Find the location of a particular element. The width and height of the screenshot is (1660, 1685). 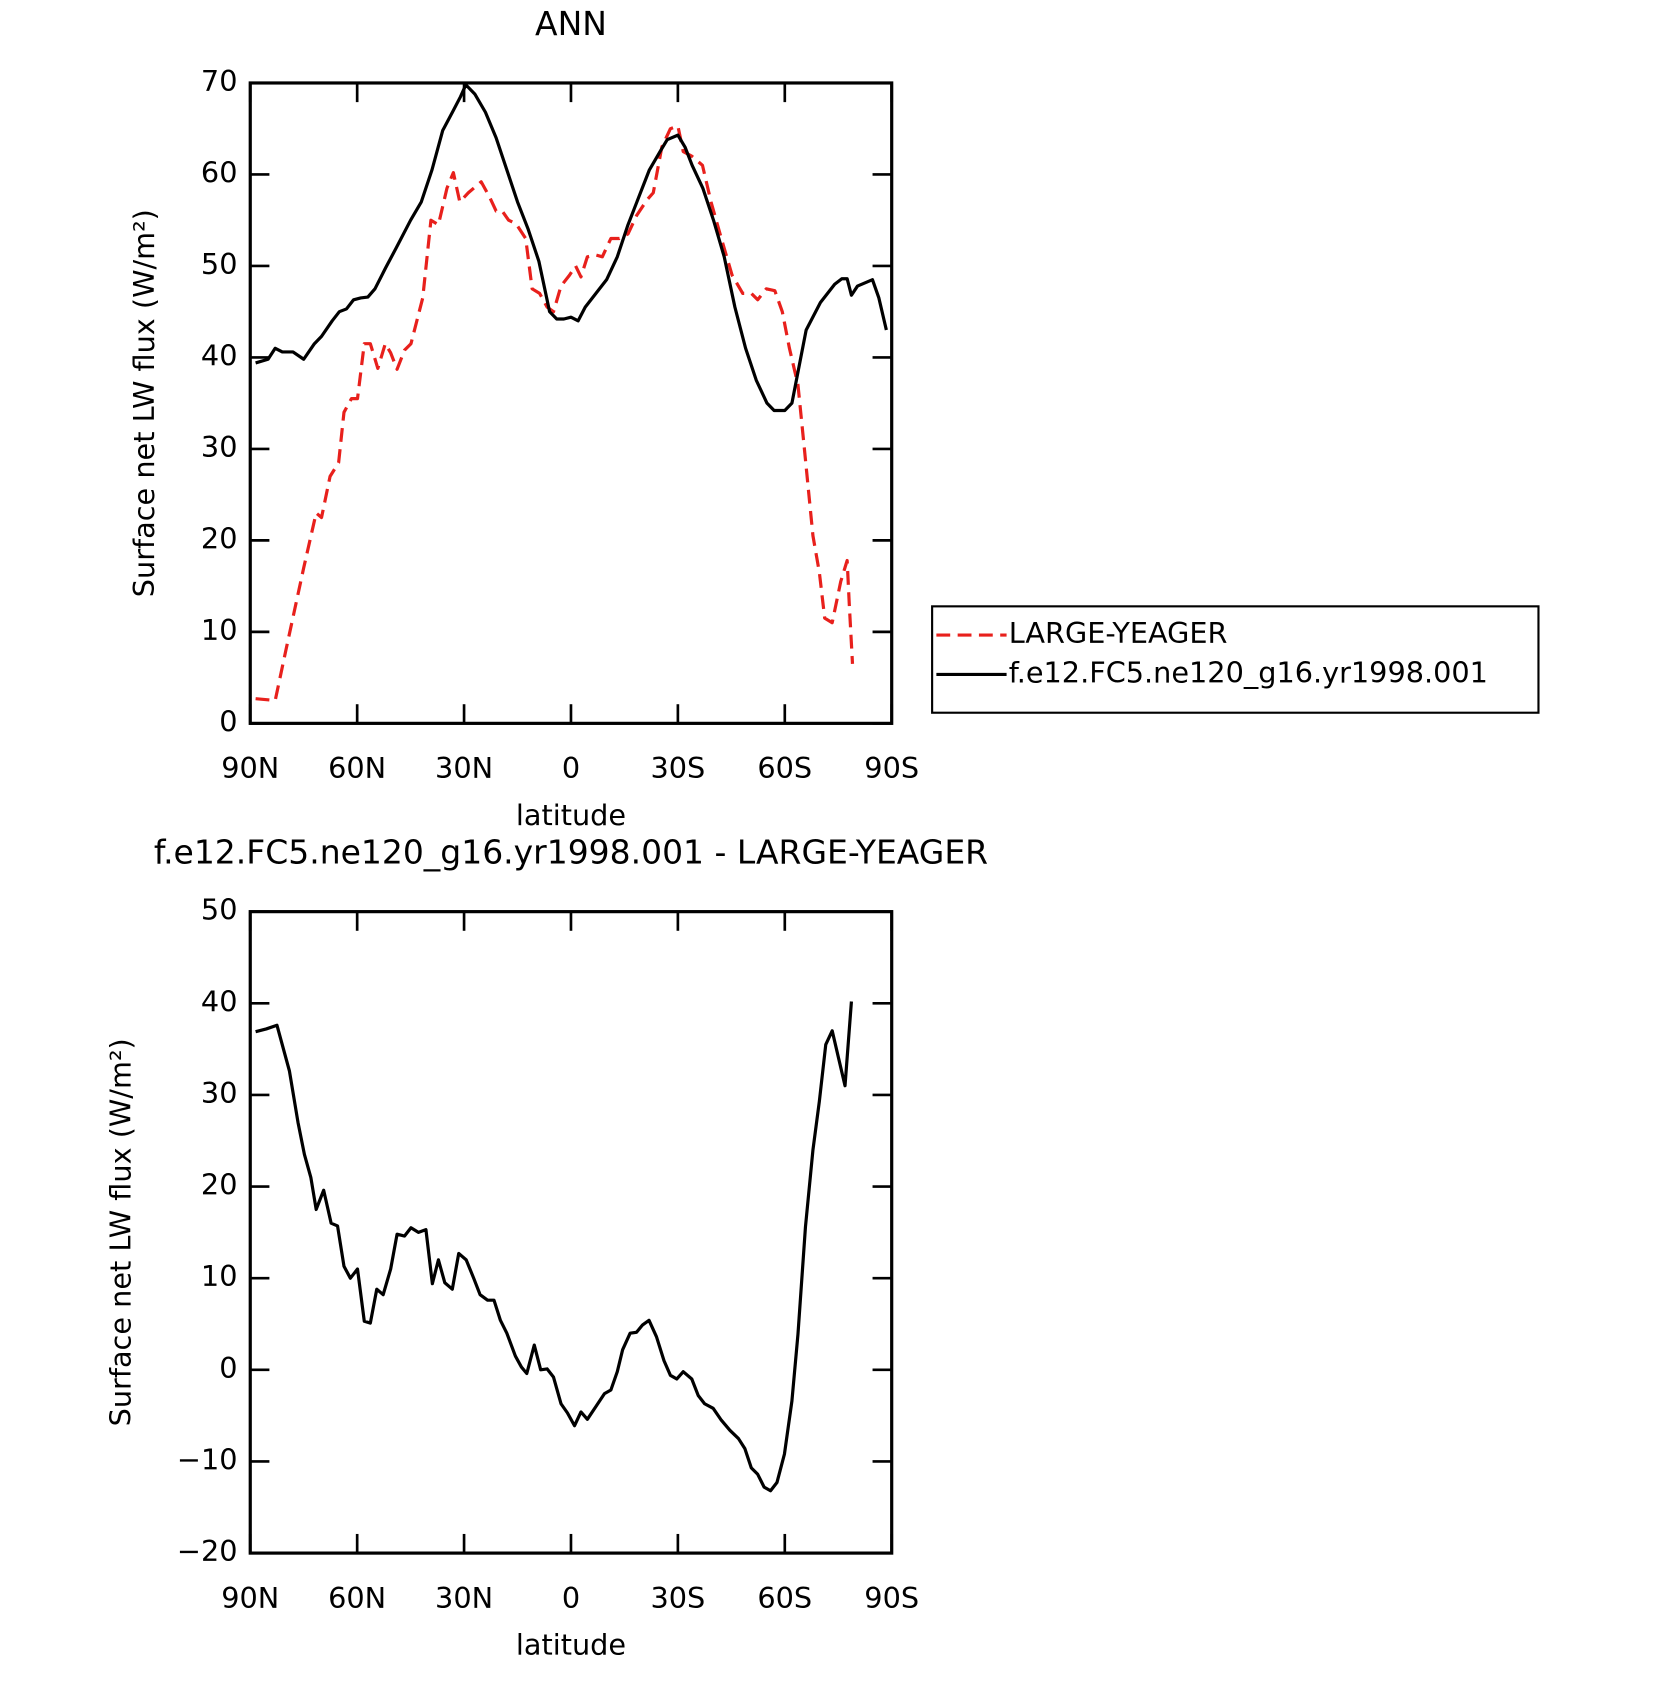

y-tick-label: 60 is located at coordinates (219, 172).